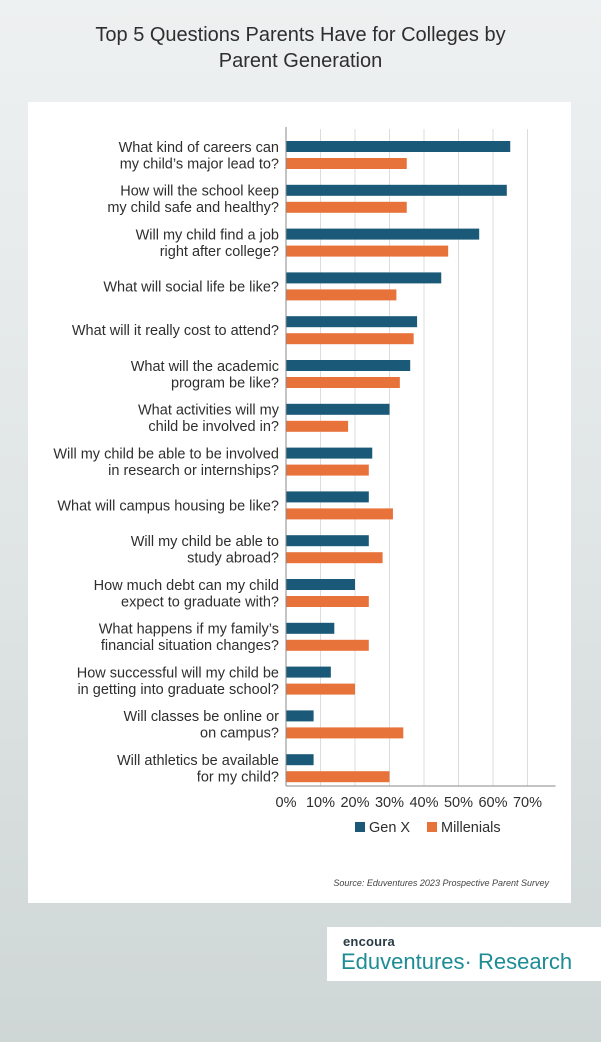 Image resolution: width=601 pixels, height=1042 pixels. Describe the element at coordinates (286, 803) in the screenshot. I see `x-tick-label: 0%` at that location.